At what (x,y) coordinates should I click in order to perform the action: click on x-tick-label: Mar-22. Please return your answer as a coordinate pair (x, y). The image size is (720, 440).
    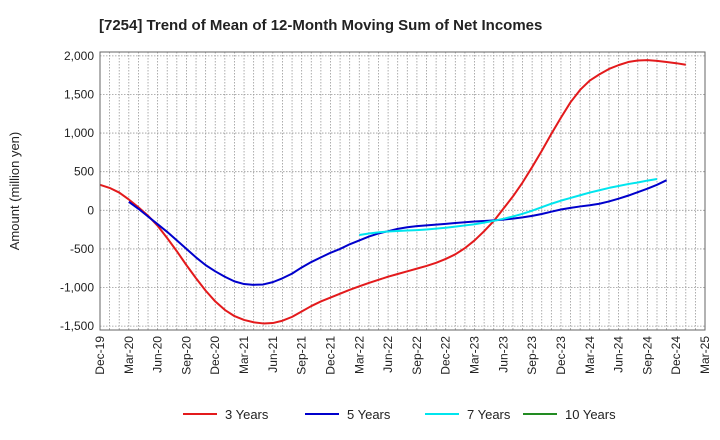
    Looking at the image, I should click on (359, 355).